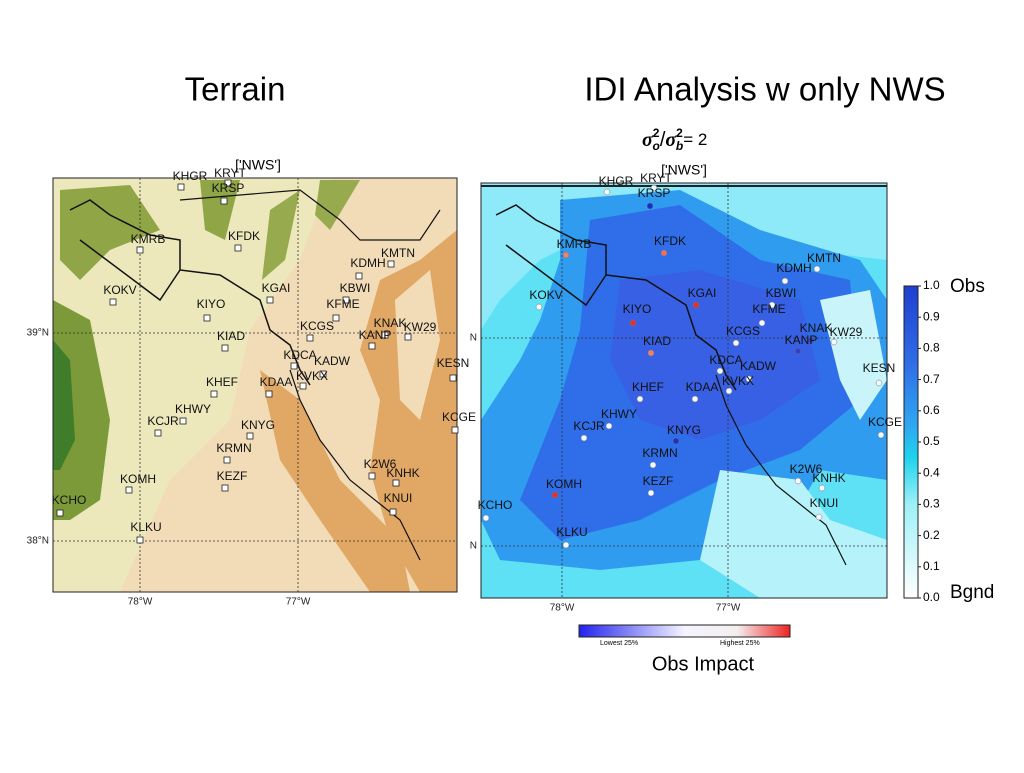 The image size is (1024, 773). What do you see at coordinates (402, 473) in the screenshot?
I see `station-label: KNHK` at bounding box center [402, 473].